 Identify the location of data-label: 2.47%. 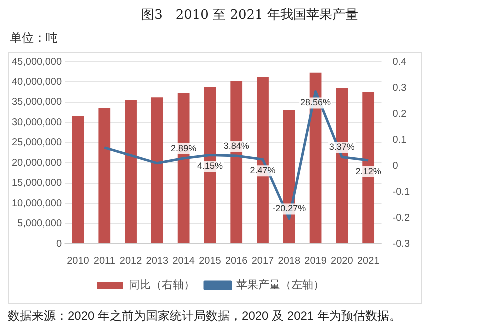
(263, 171).